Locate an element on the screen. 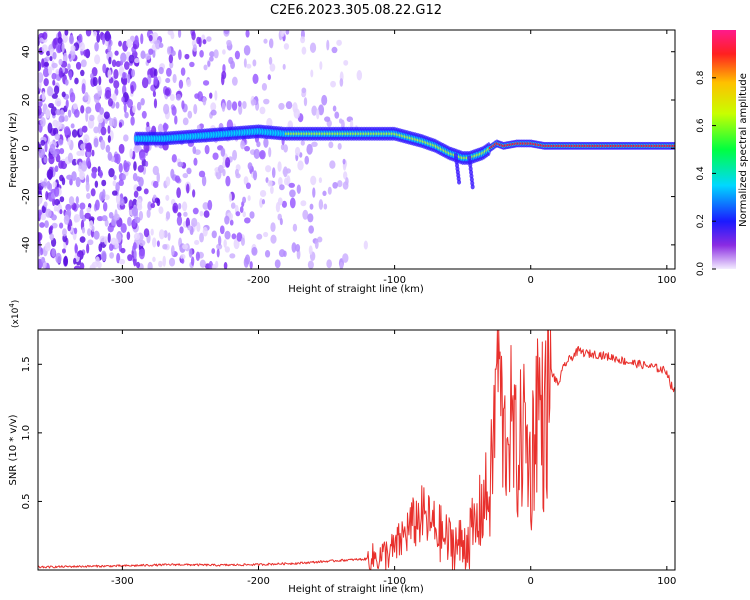  spectrogram-x-axis-label: Height of straight line (km) is located at coordinates (356, 289).